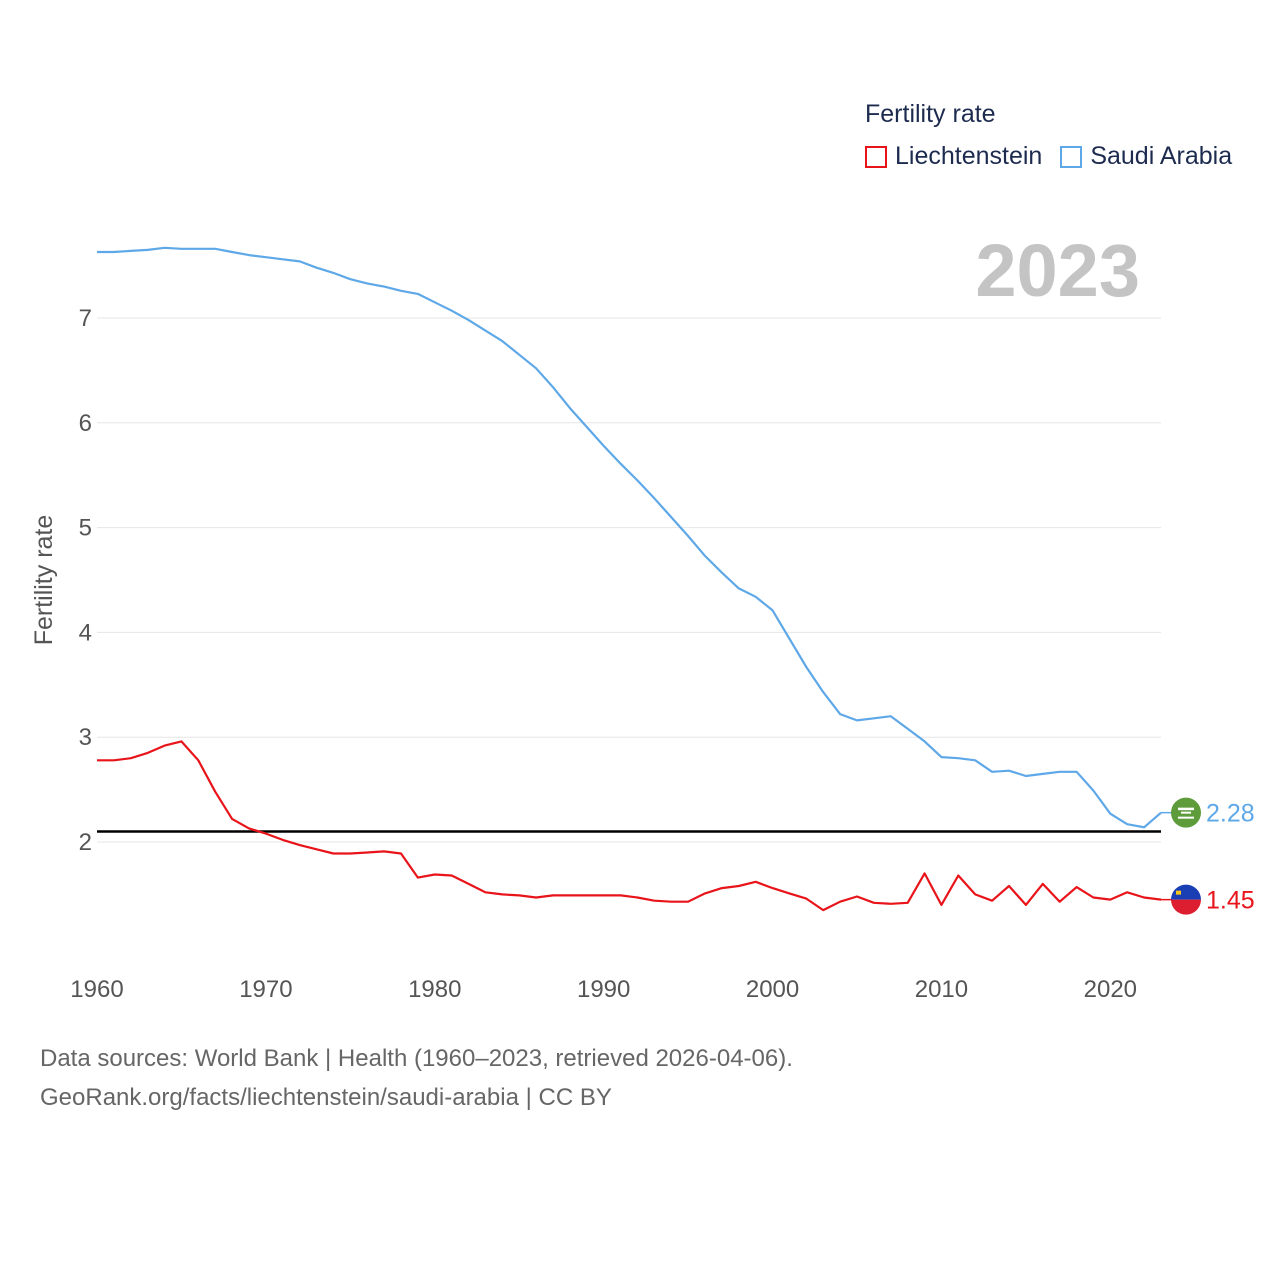 The image size is (1280, 1280). I want to click on series-end-markers: 1.45 2.28, so click(1208, 856).